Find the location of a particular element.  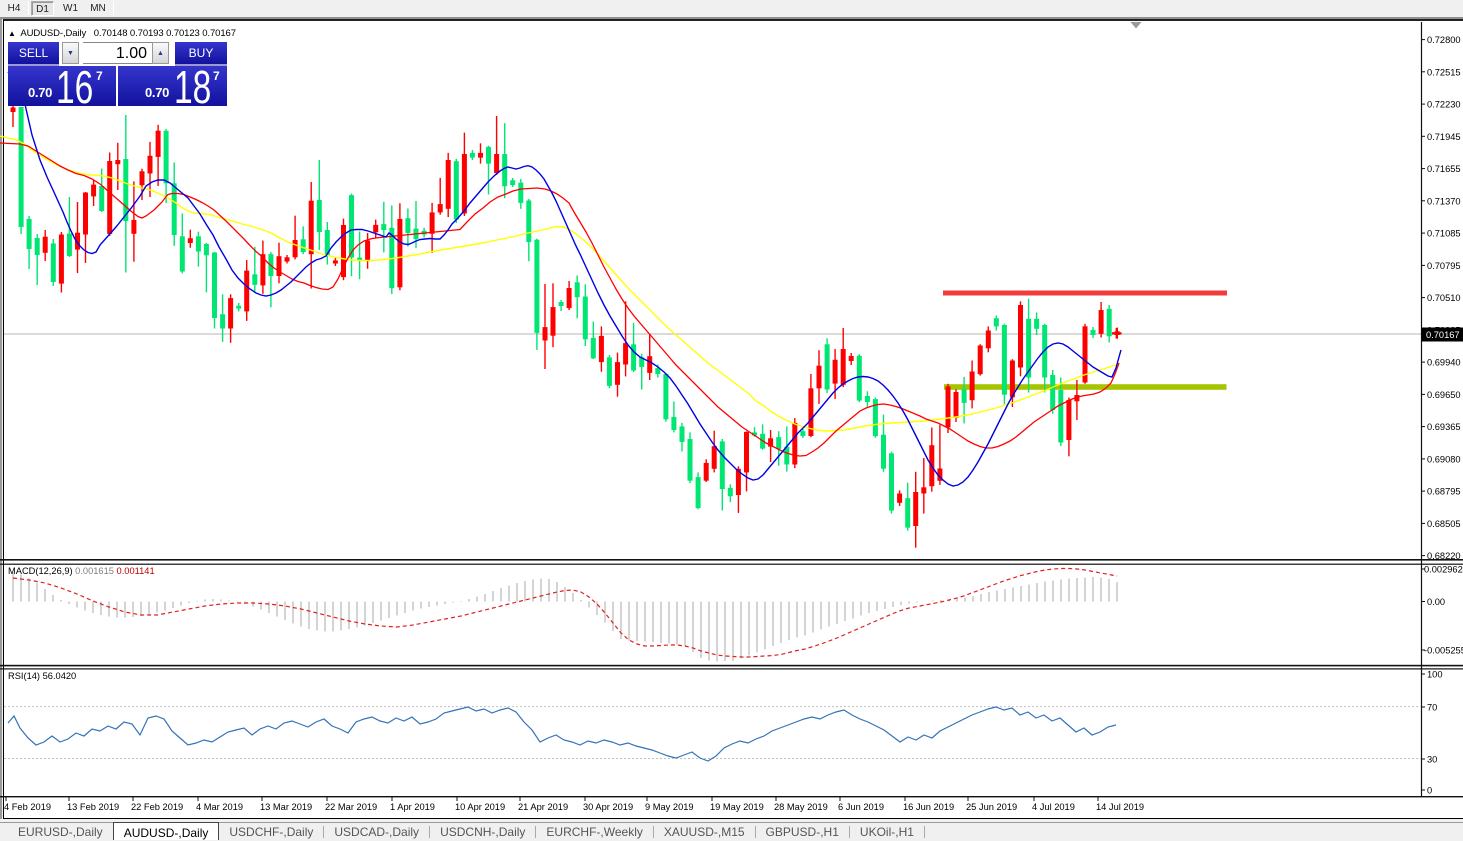

svg-text: 0.71655 is located at coordinates (1444, 169).